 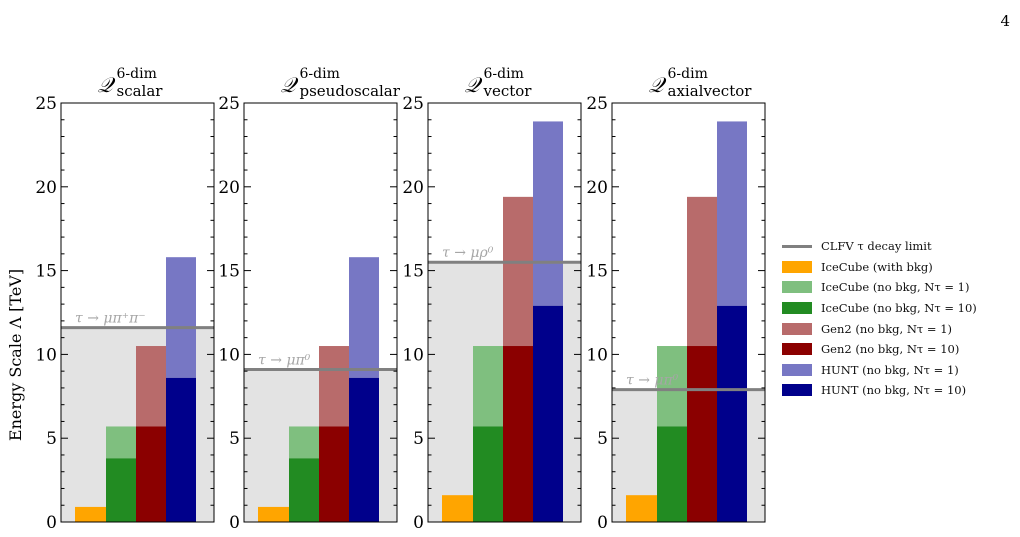 I want to click on legend-entry: HUNT (no bkg, Nτ = 10), so click(x=879, y=390).